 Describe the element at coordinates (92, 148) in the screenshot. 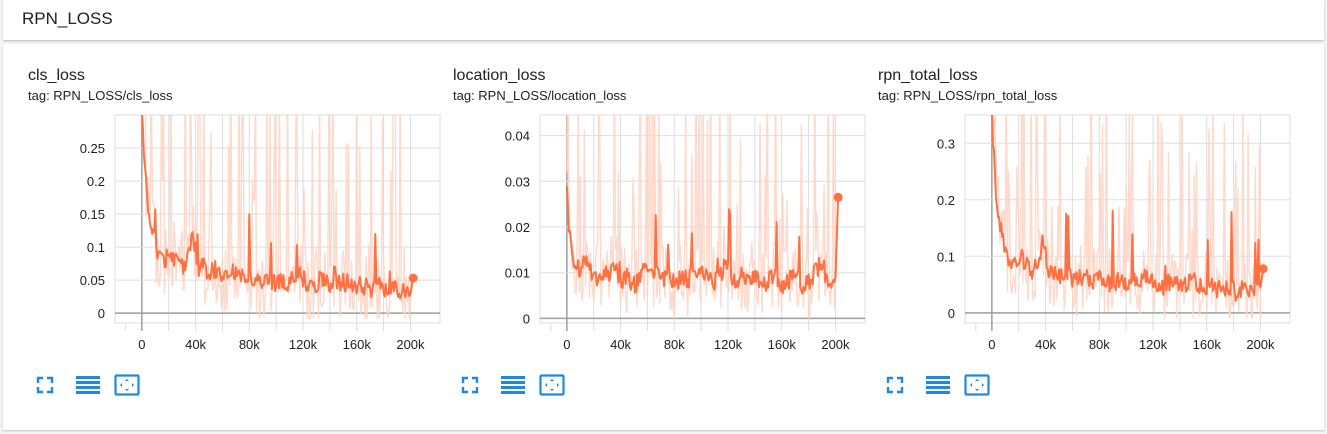

I see `y-tick-label: 0.25` at that location.